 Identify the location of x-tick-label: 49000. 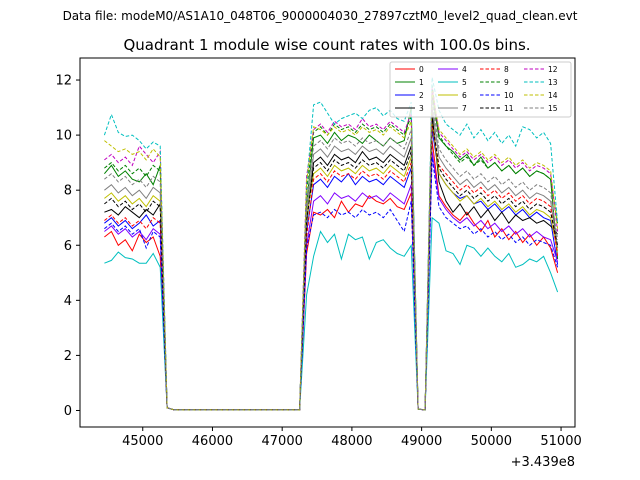
(421, 441).